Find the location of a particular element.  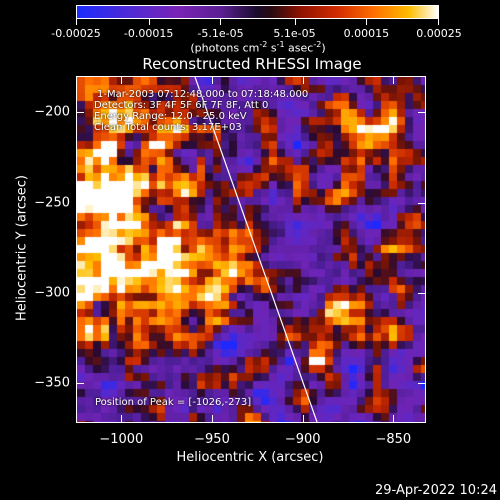

timestamp: 29-Apr-2022 10:24 is located at coordinates (436, 490).